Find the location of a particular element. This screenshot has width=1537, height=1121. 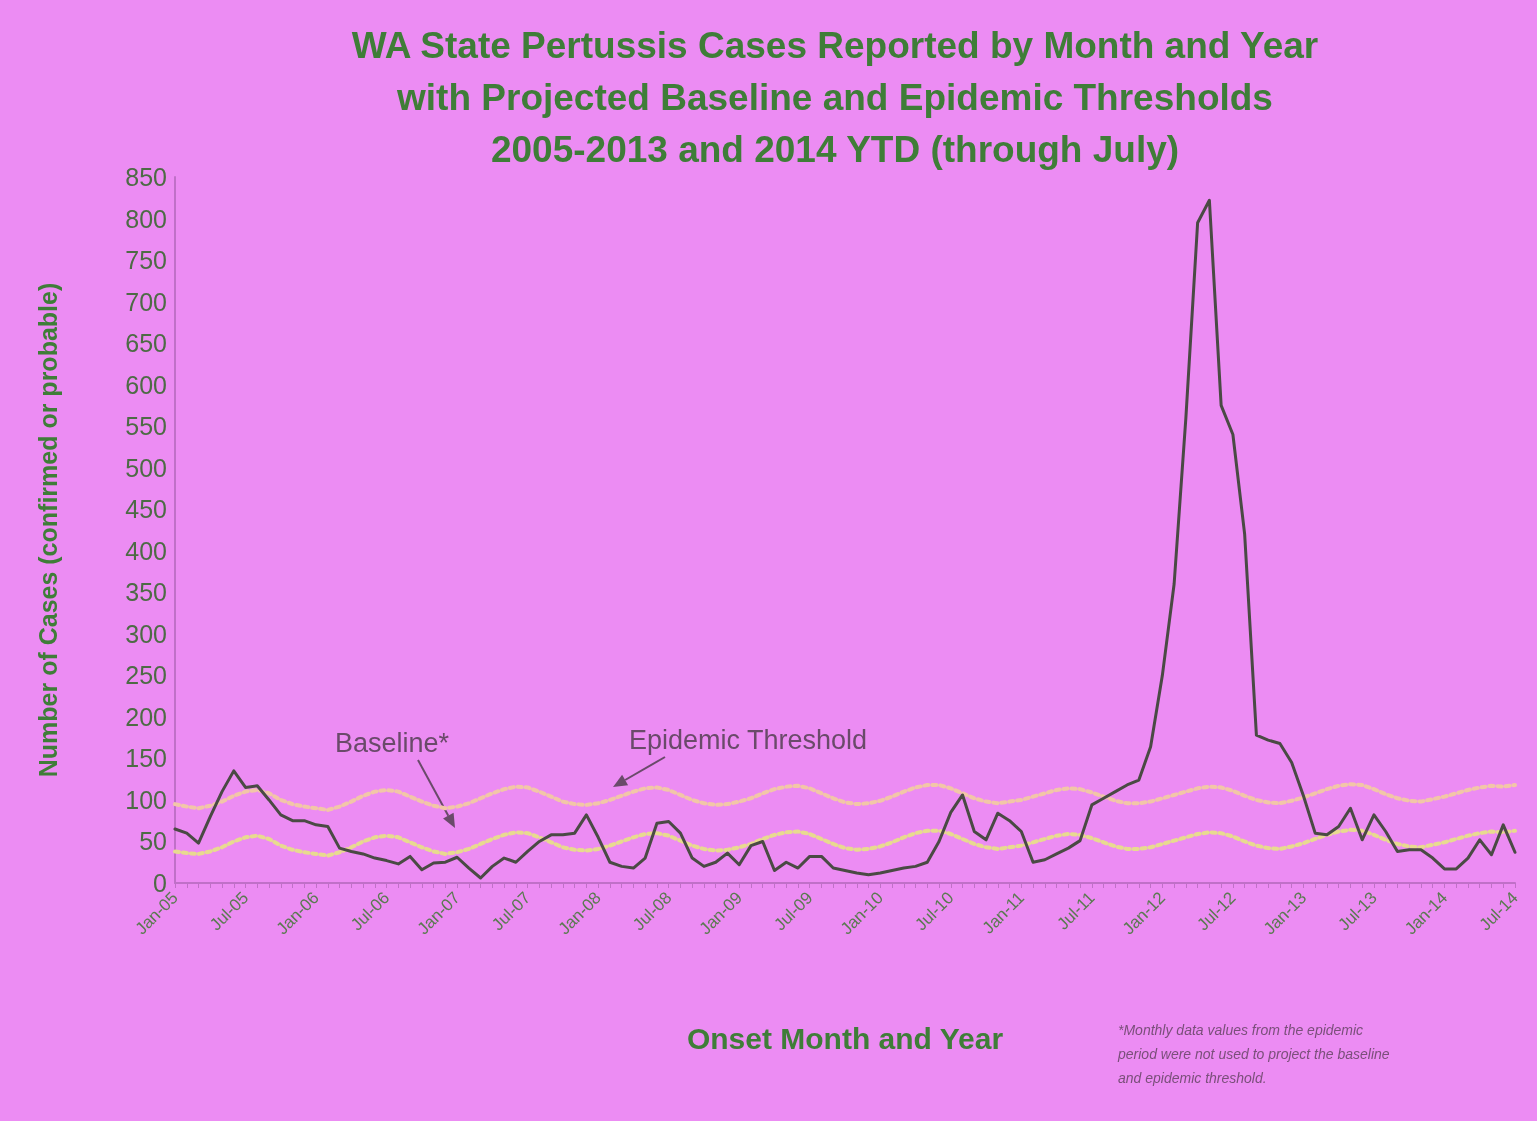

annotation: Baseline* is located at coordinates (392, 743).